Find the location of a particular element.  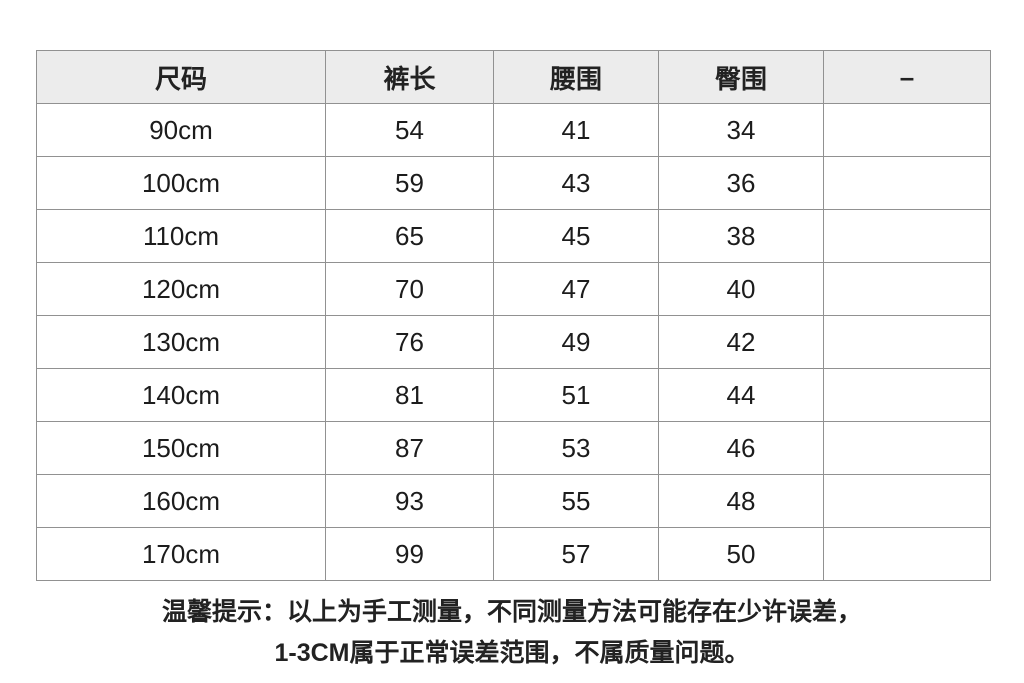

table-cell: 99 is located at coordinates (409, 554).